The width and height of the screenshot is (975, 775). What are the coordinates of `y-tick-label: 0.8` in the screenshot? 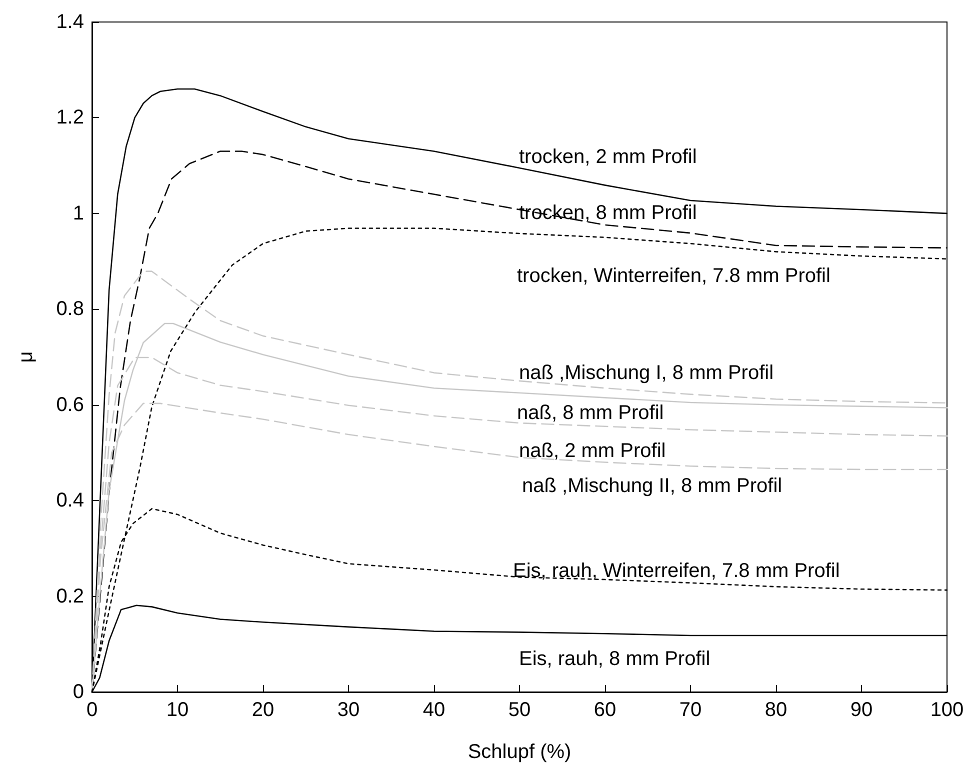 It's located at (70, 309).